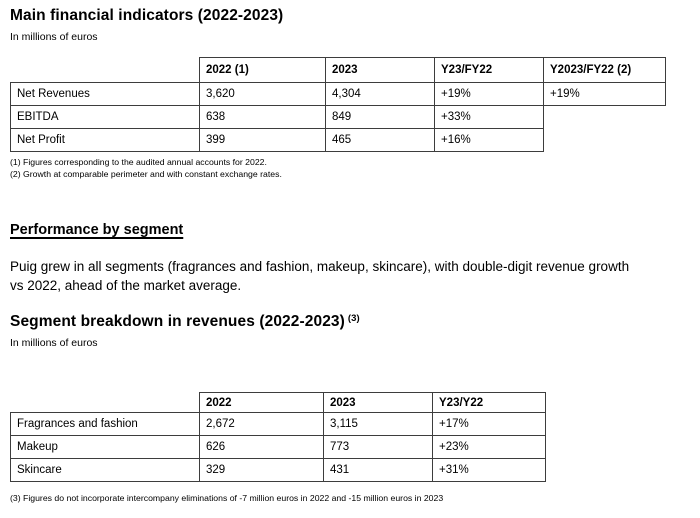  Describe the element at coordinates (261, 470) in the screenshot. I see `value-cell: 329` at that location.